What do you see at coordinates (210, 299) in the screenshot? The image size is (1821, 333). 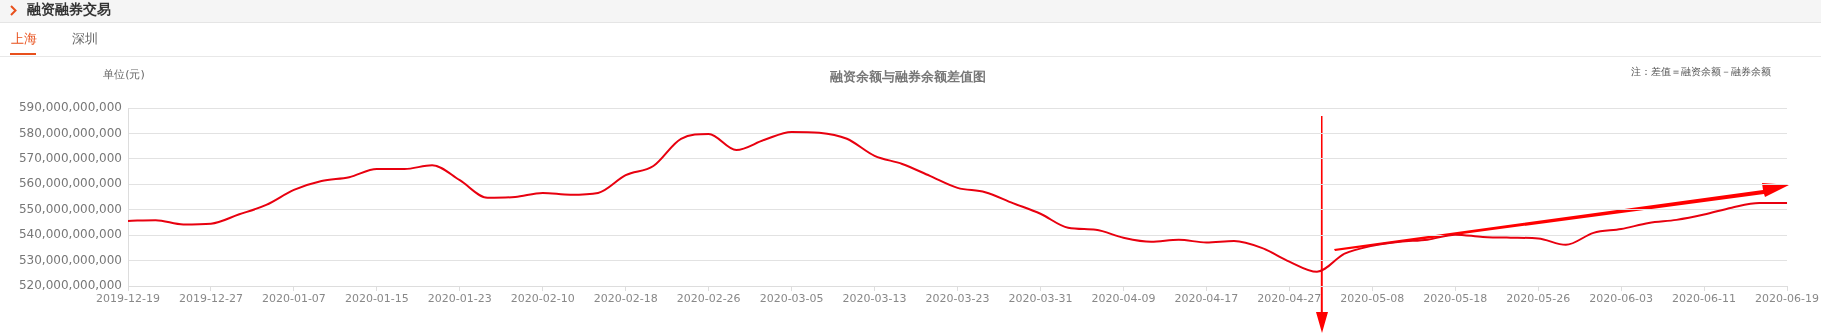 I see `x-tick-label: 2019-12-27` at bounding box center [210, 299].